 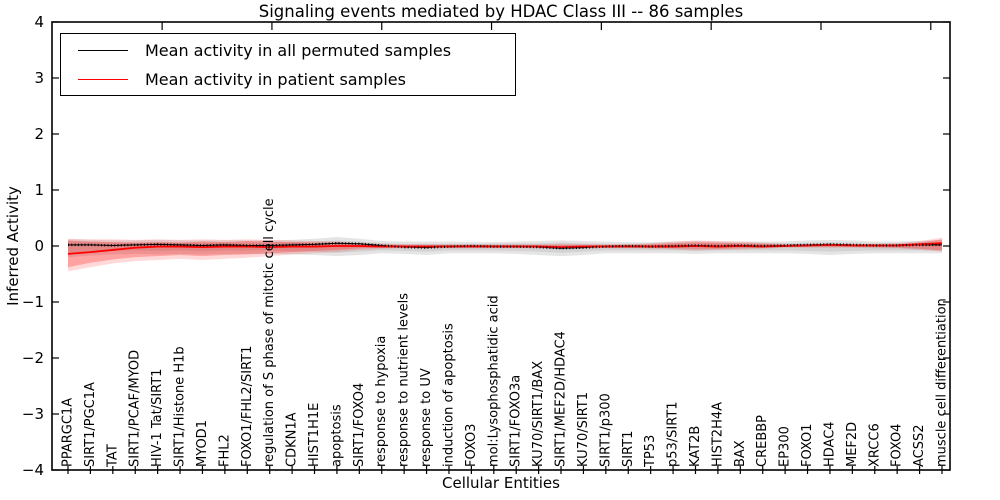 I want to click on x-tick-label: FOXO1/FHL2/SIRT1, so click(x=247, y=406).